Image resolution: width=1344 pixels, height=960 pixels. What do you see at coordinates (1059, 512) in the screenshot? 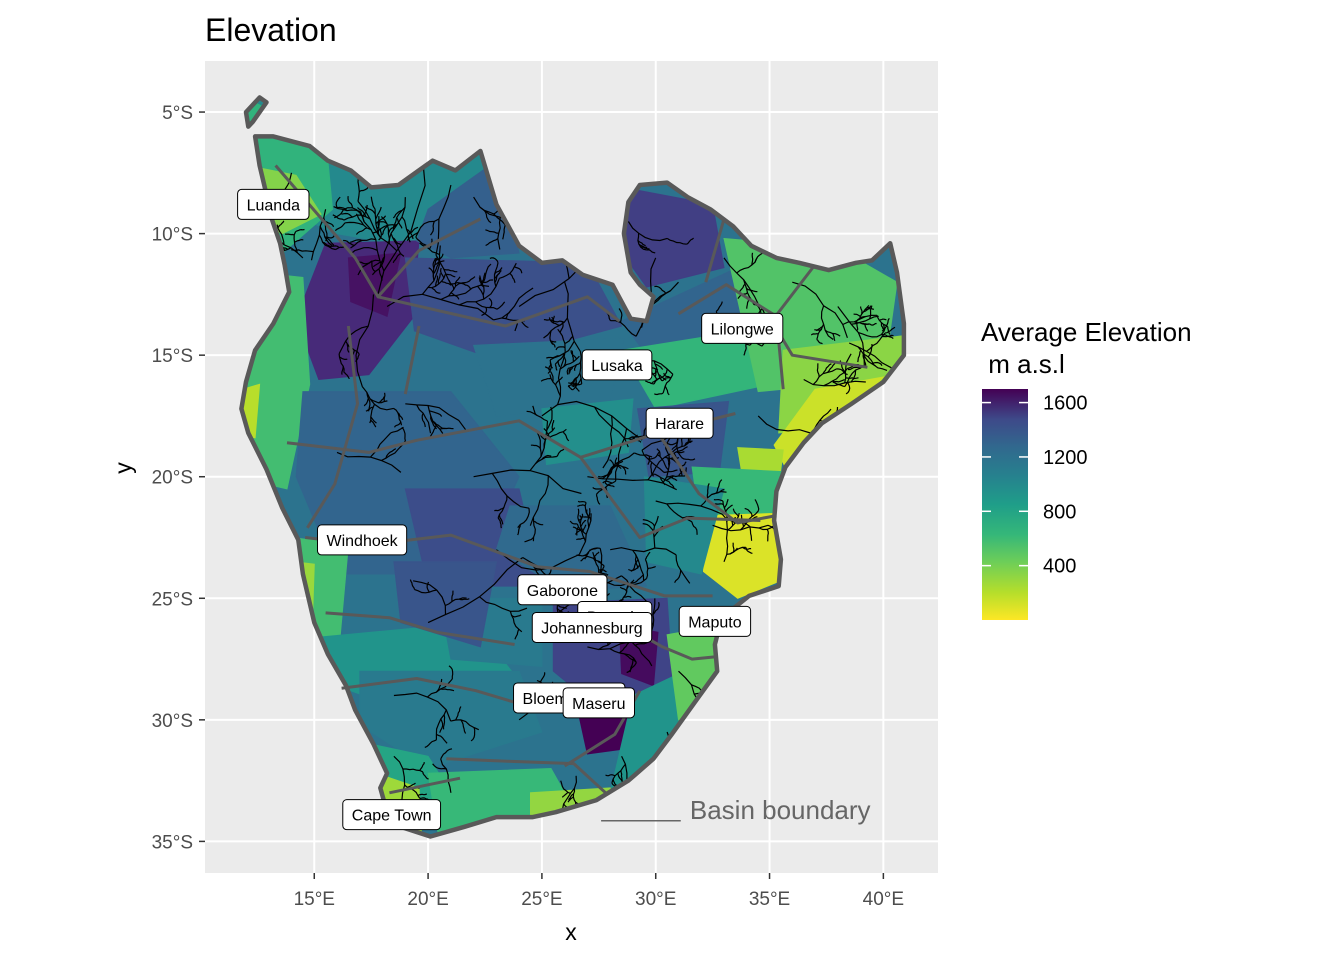
I see `legend-tick-label: 800` at bounding box center [1059, 512].